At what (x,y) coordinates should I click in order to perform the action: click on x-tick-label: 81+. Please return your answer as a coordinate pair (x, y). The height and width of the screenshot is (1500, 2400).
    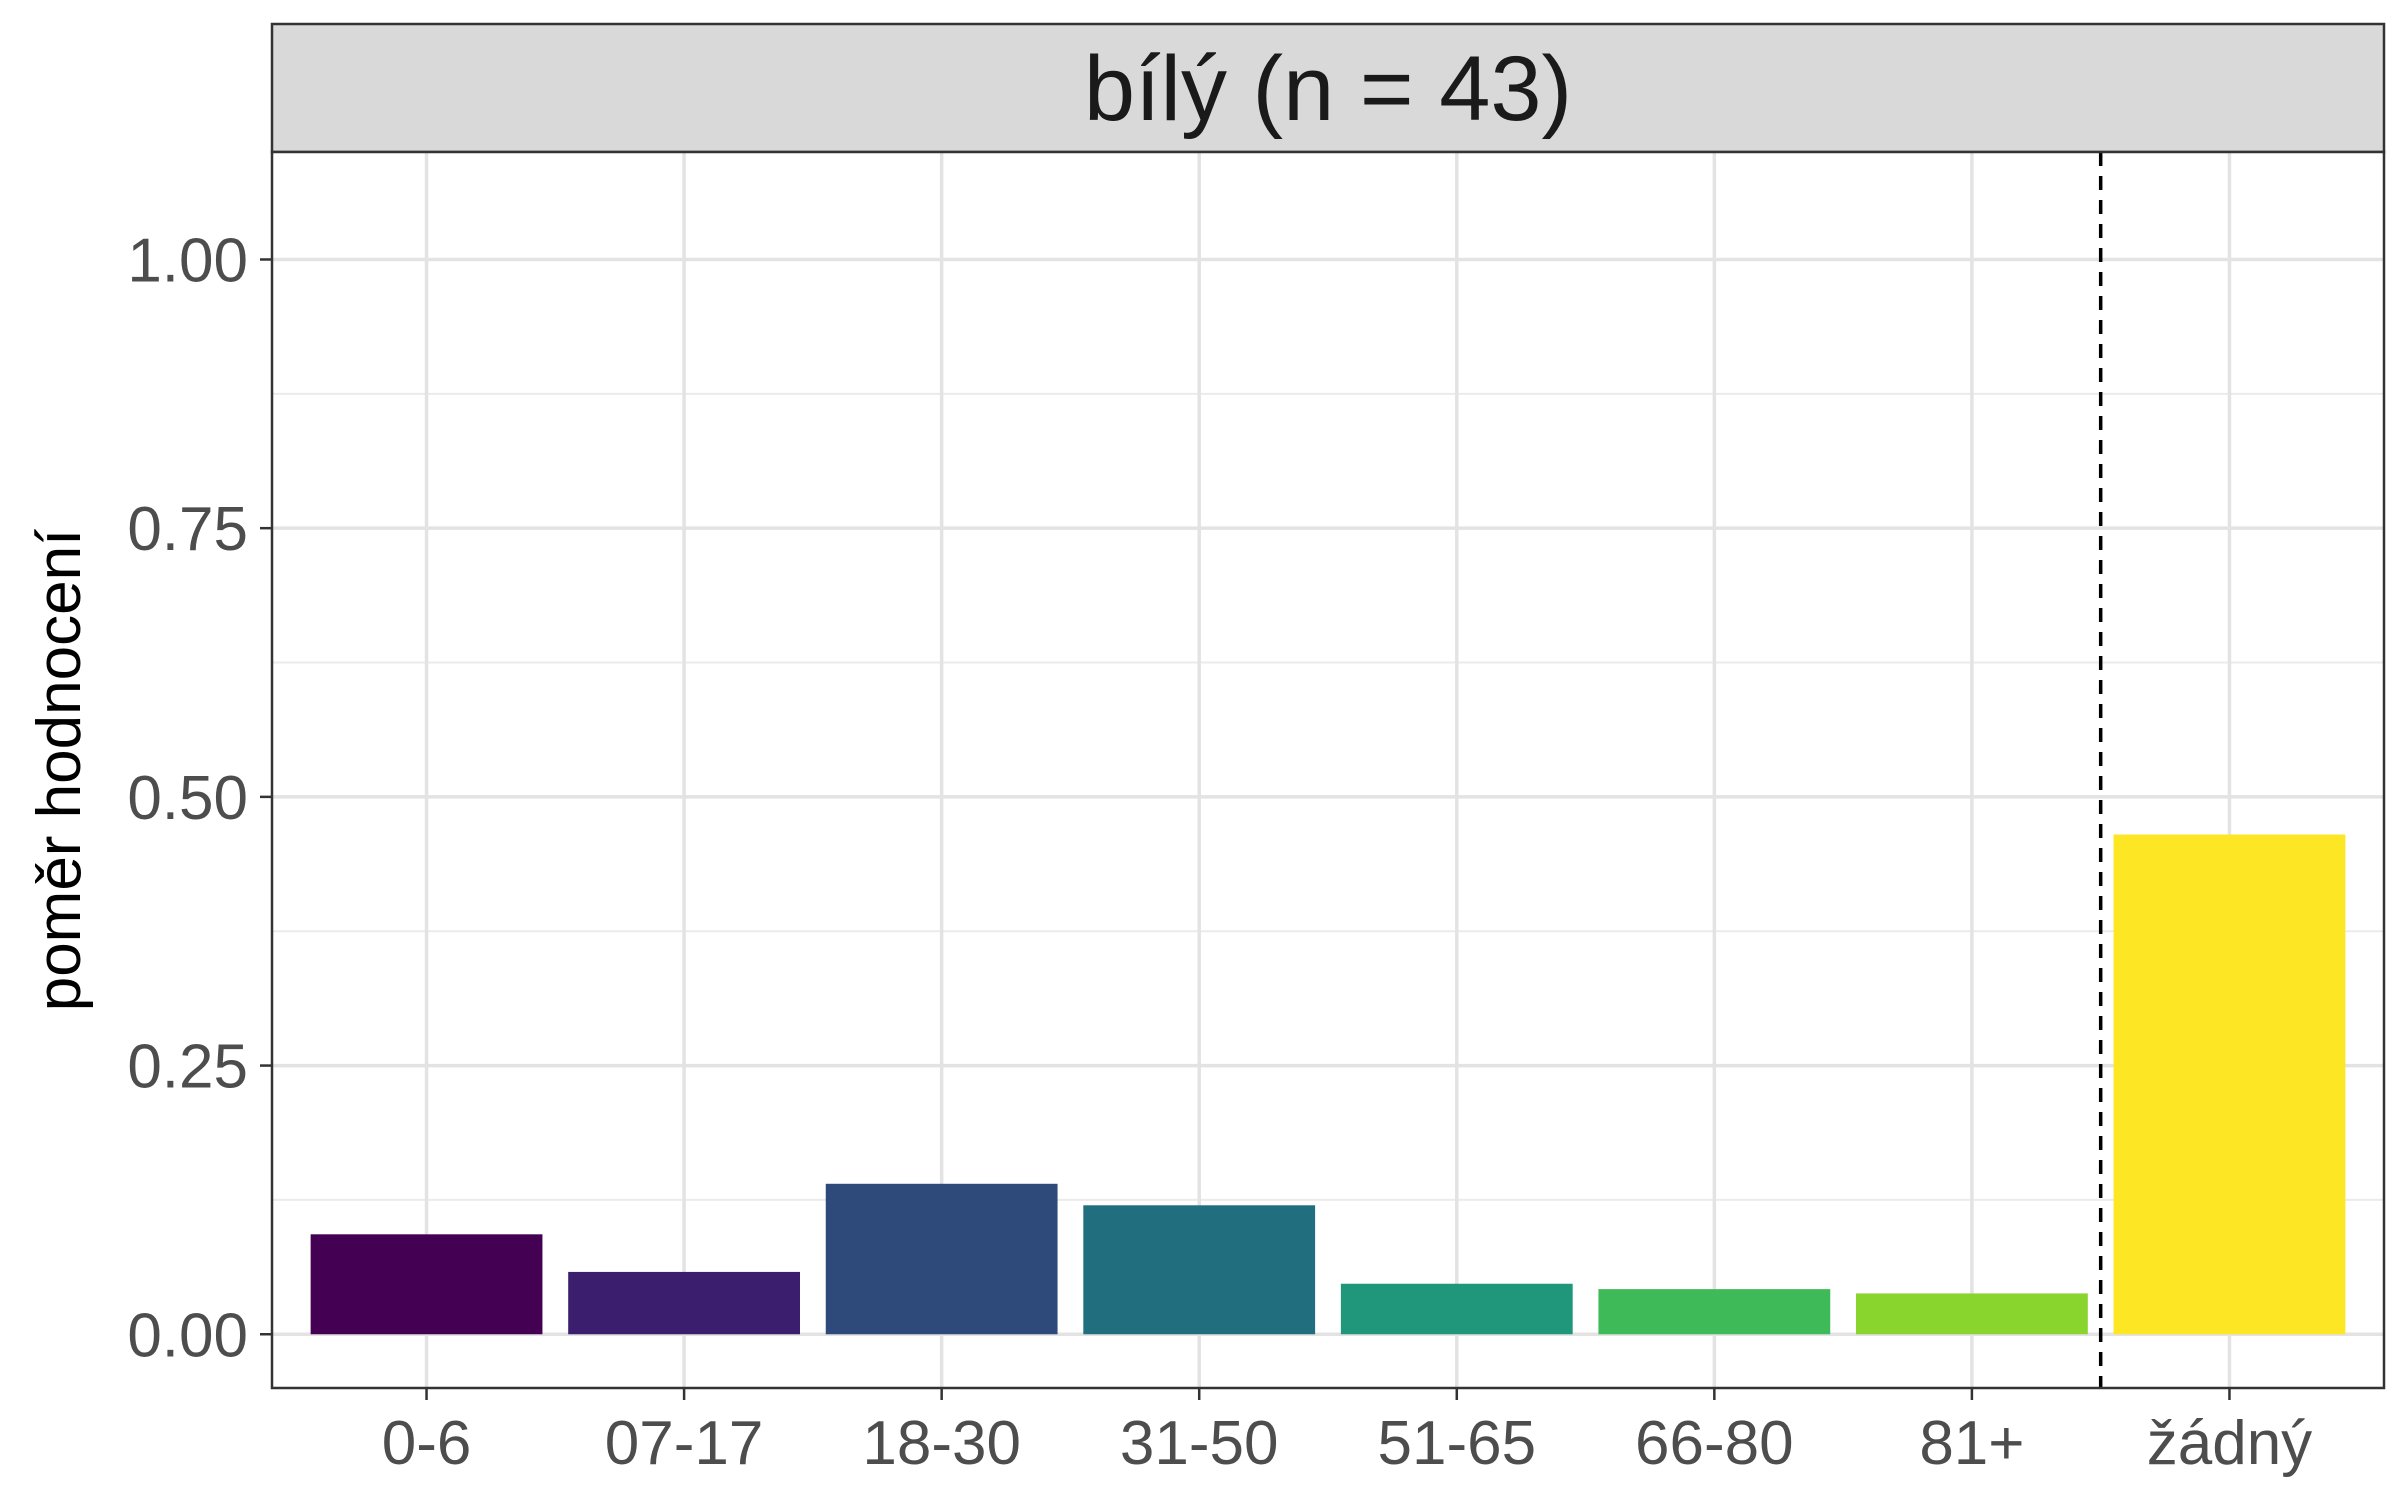
    Looking at the image, I should click on (1971, 1443).